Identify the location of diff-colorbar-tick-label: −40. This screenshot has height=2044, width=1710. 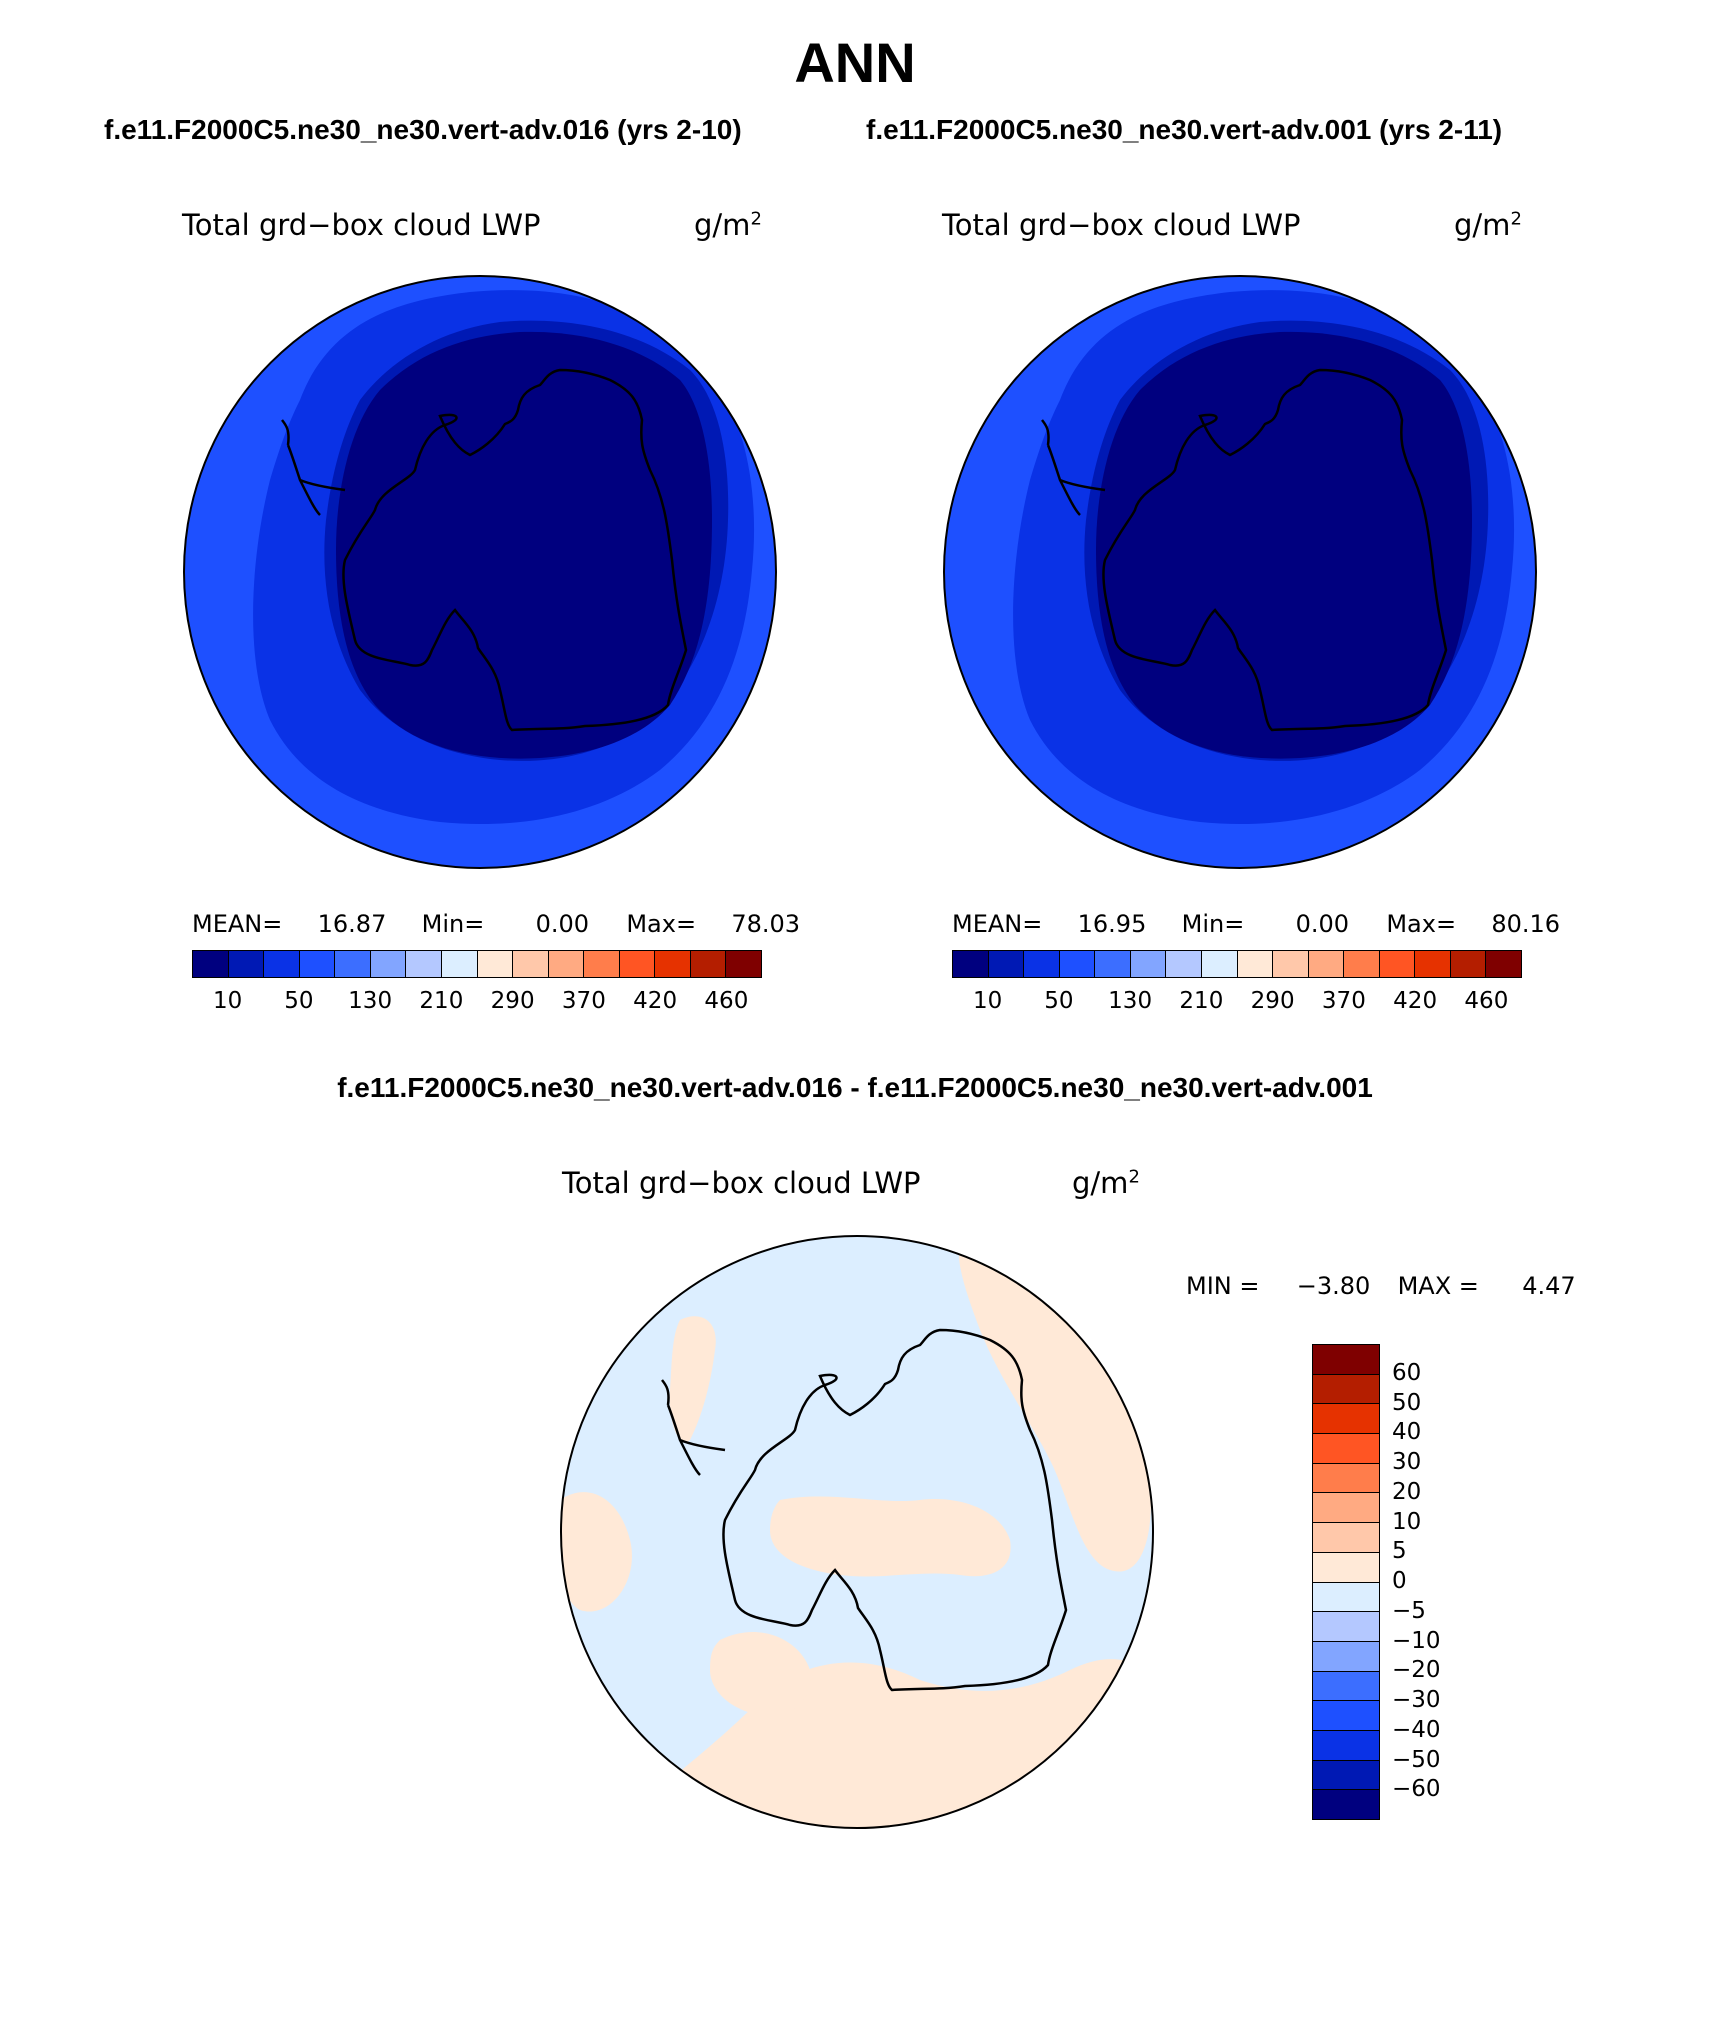
(1416, 1729).